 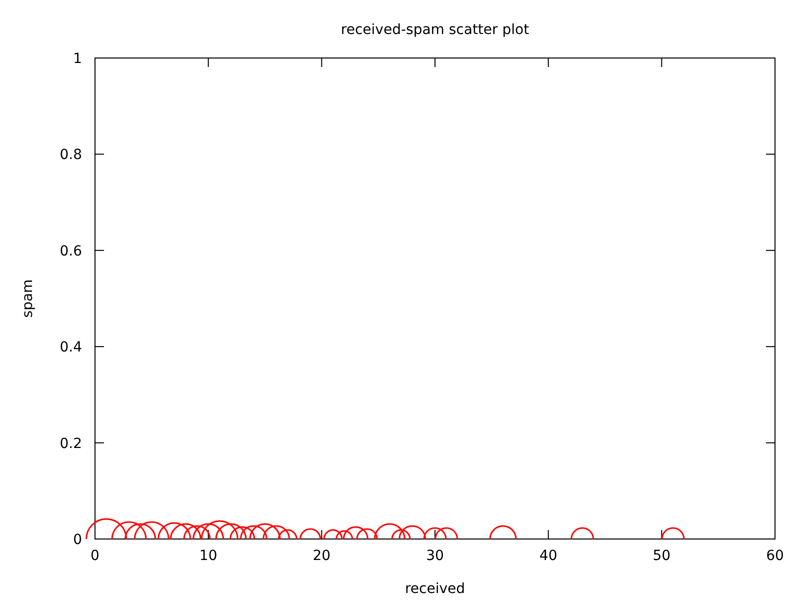 I want to click on x-tick-label: 20, so click(x=321, y=556).